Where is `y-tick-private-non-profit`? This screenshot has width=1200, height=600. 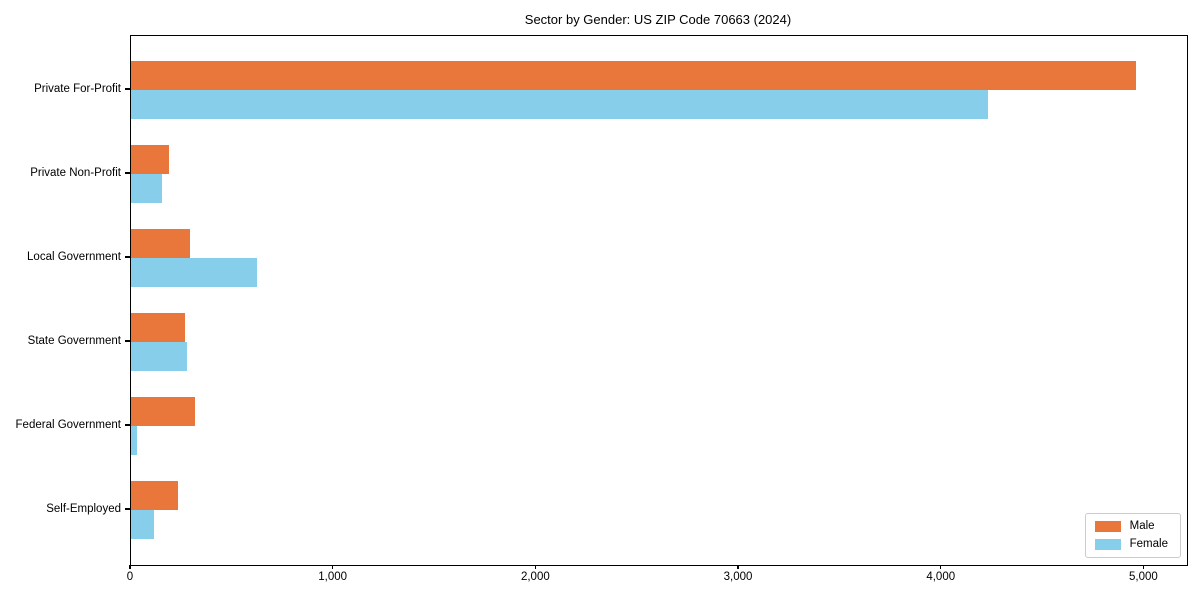 y-tick-private-non-profit is located at coordinates (127, 173).